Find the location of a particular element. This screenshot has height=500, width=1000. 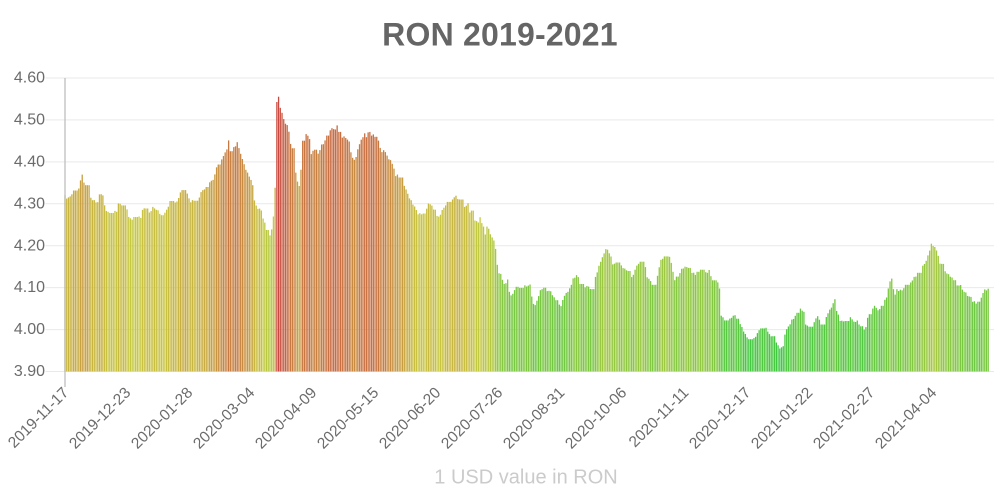

svg-text: 1 USD value in RON is located at coordinates (525, 478).